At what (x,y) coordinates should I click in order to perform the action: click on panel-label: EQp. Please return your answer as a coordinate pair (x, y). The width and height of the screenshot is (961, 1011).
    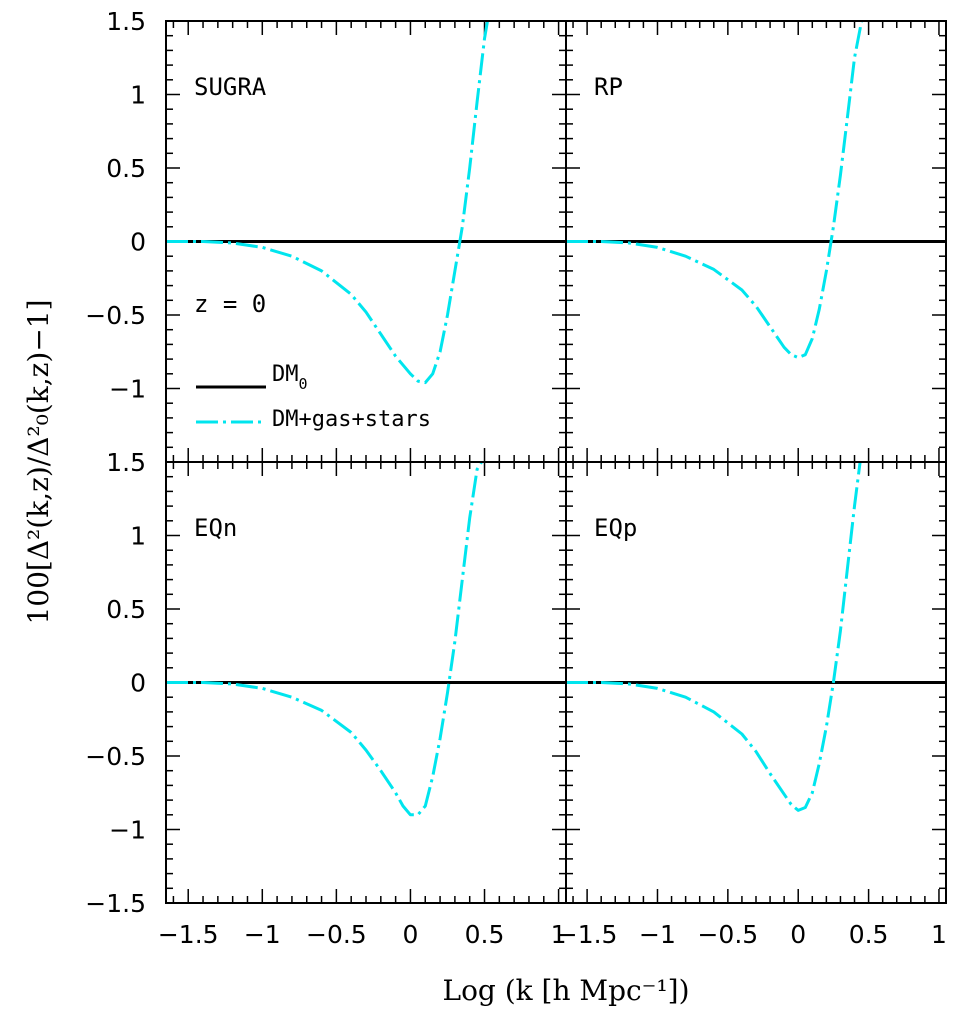
    Looking at the image, I should click on (615, 528).